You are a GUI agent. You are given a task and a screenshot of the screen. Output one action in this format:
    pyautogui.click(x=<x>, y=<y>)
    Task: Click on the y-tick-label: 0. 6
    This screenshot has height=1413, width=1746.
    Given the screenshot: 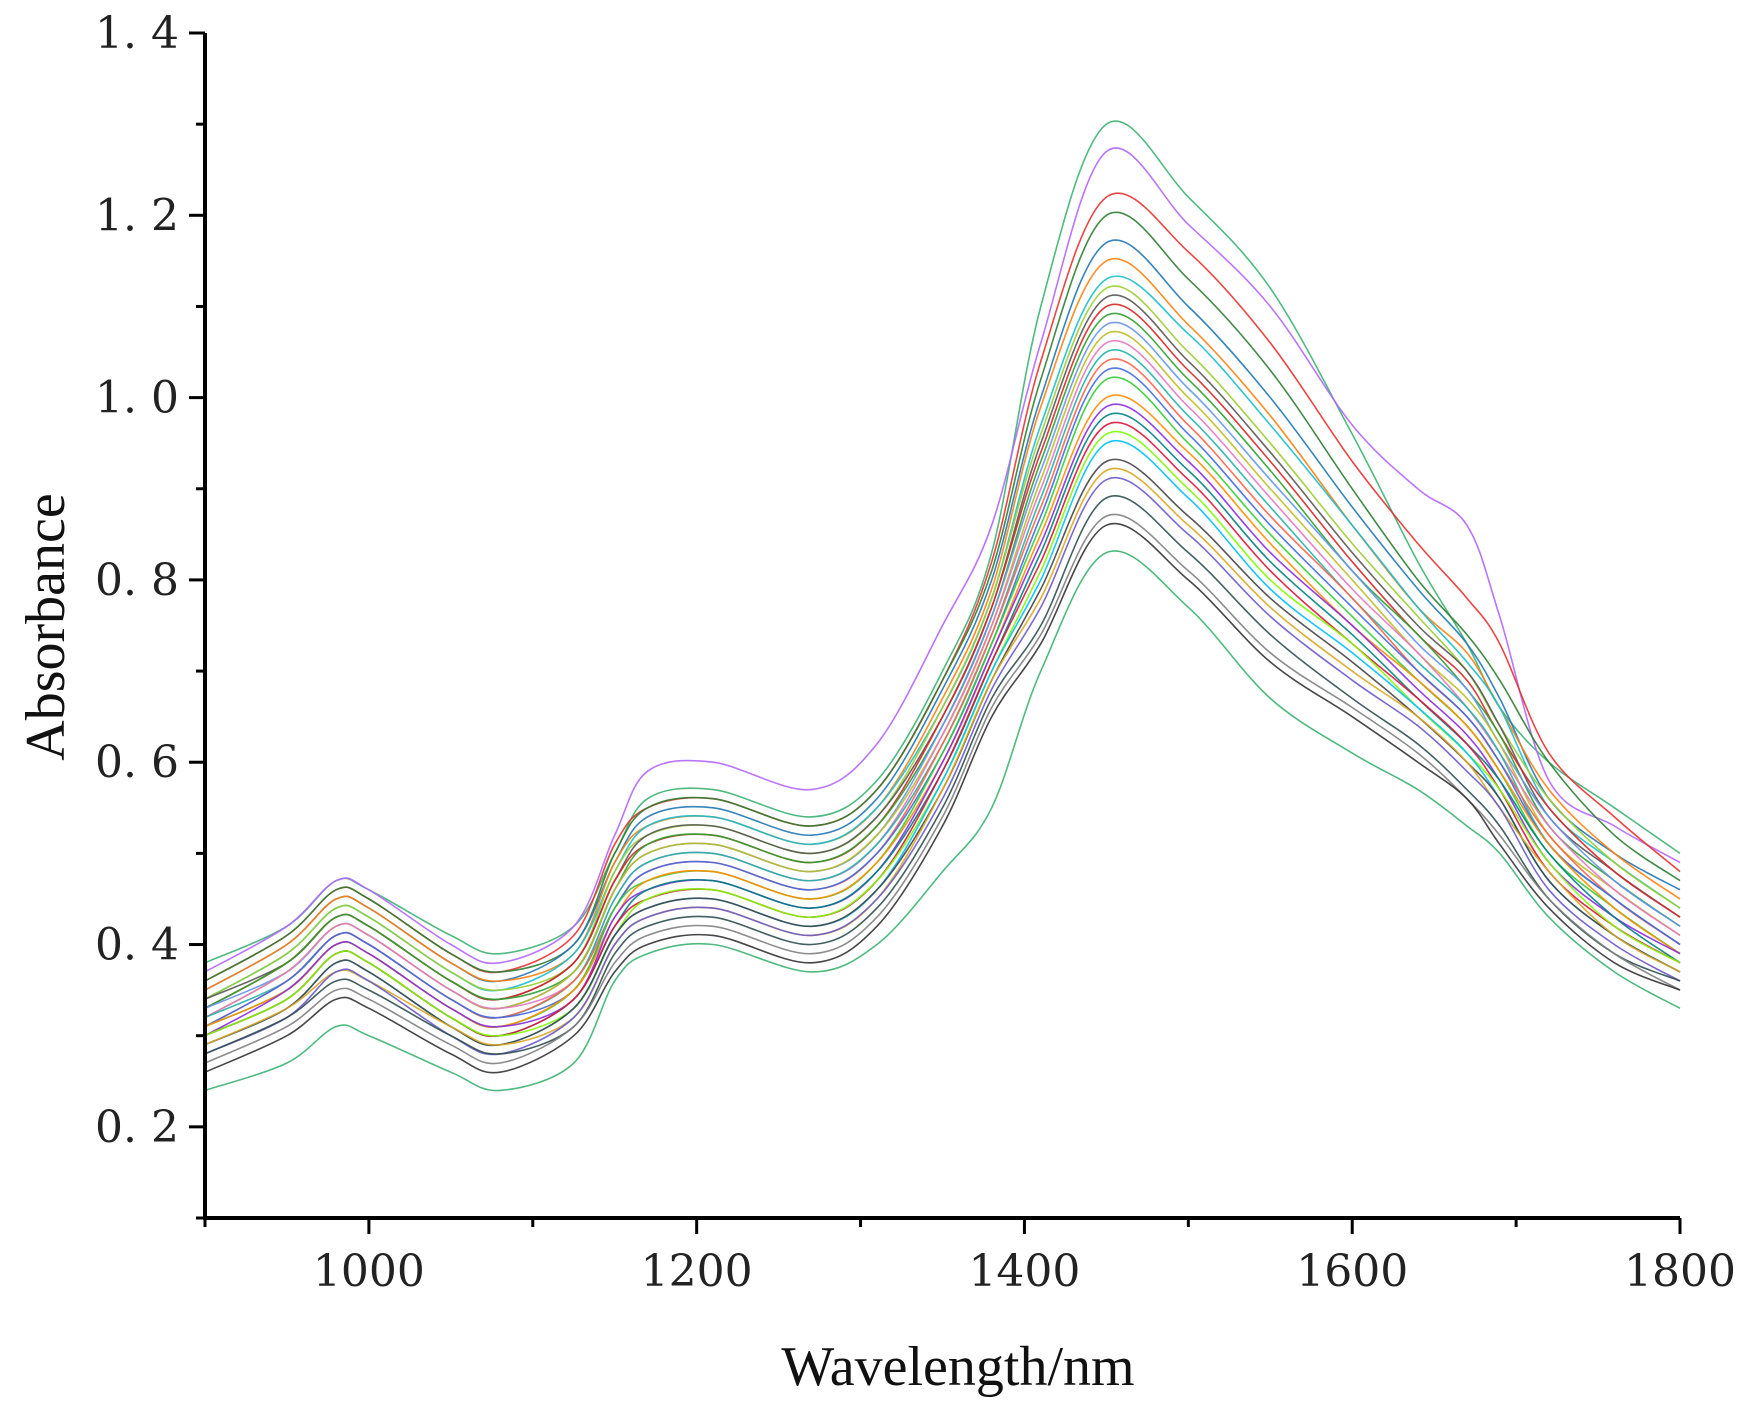 What is the action you would take?
    pyautogui.click(x=137, y=762)
    